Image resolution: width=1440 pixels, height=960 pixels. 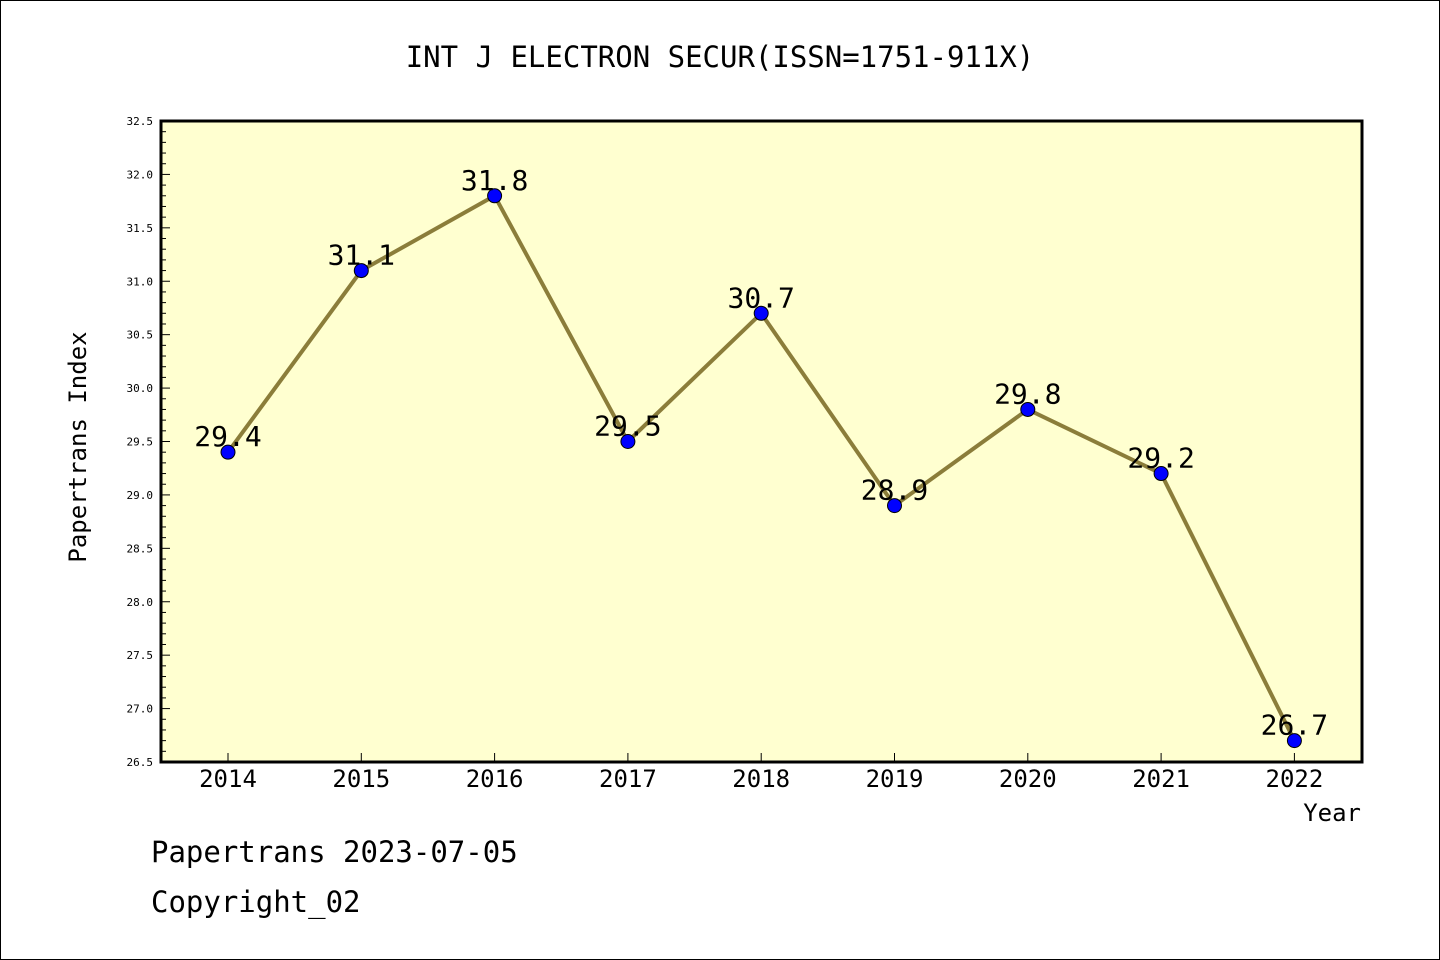 I want to click on chart-title: INT J ELECTRON SECUR(ISSN=1751-911X), so click(x=720, y=57).